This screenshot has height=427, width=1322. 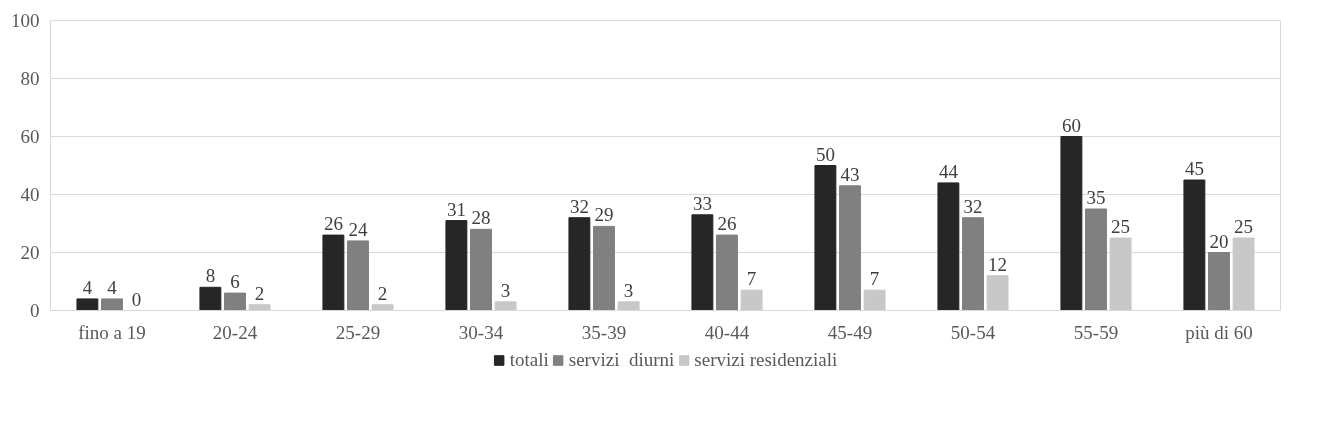 I want to click on x-tick-label: 55-59, so click(x=1096, y=332).